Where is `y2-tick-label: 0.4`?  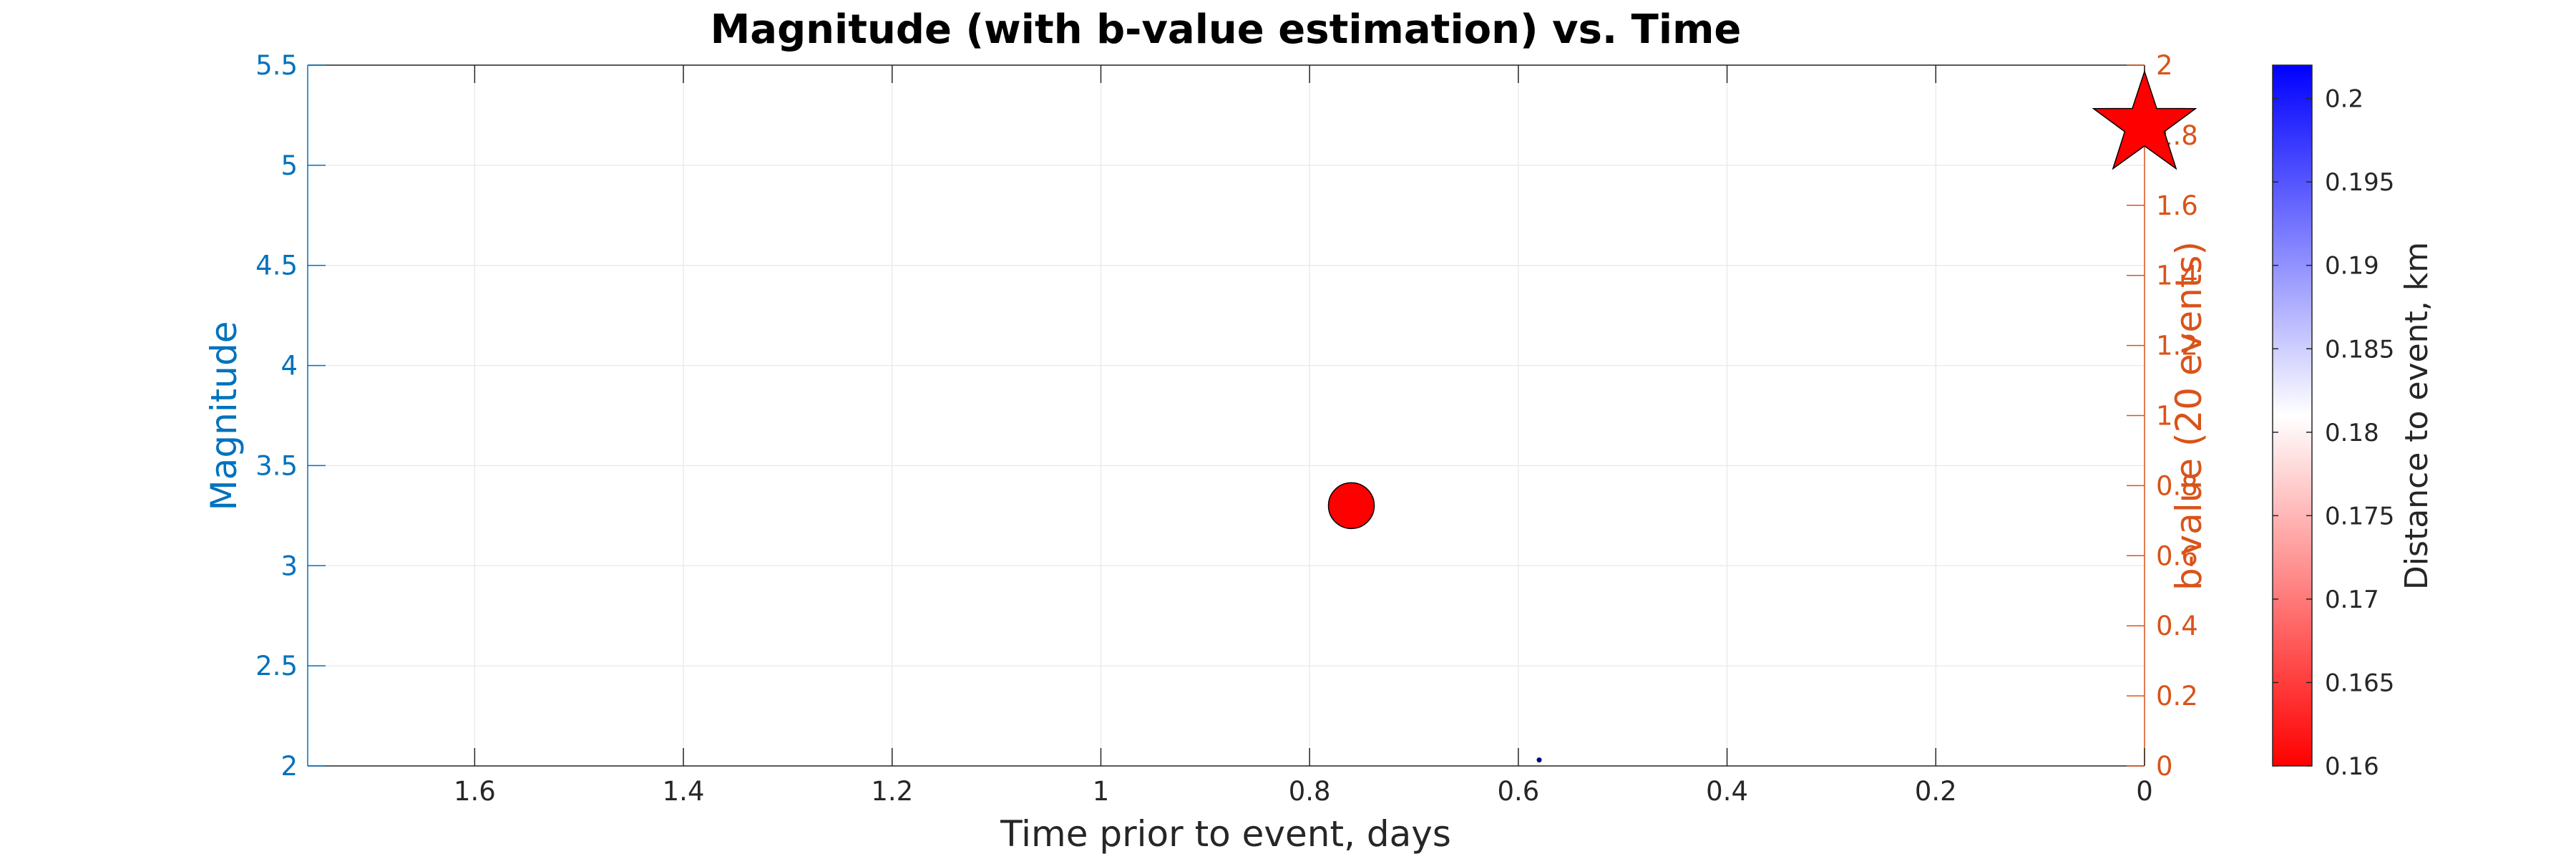 y2-tick-label: 0.4 is located at coordinates (2177, 626).